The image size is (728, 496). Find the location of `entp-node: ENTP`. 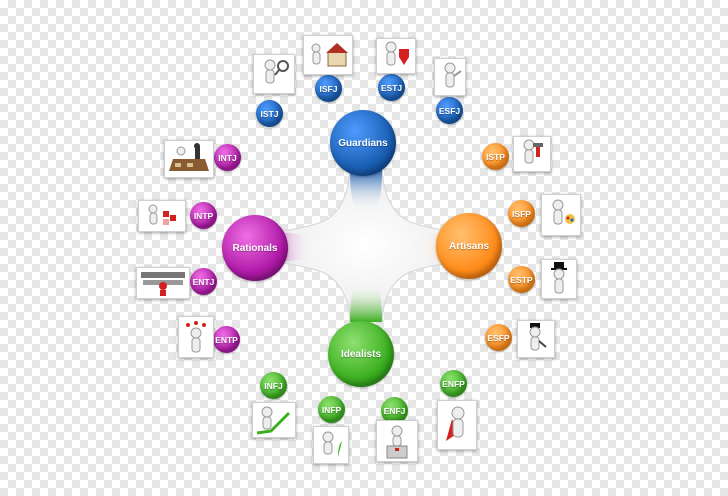

entp-node: ENTP is located at coordinates (226, 339).